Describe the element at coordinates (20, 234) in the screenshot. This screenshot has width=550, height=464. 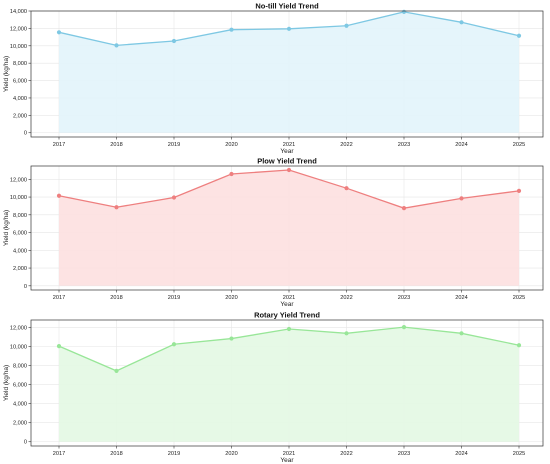
I see `plow-ytick-label: 6,000` at that location.